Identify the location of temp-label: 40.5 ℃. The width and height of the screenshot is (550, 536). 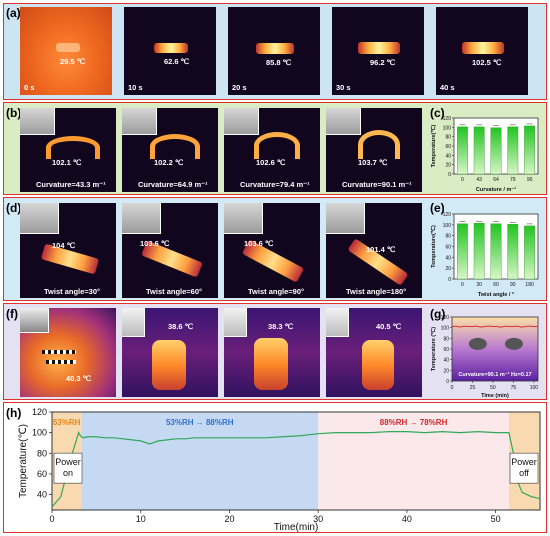
(389, 326).